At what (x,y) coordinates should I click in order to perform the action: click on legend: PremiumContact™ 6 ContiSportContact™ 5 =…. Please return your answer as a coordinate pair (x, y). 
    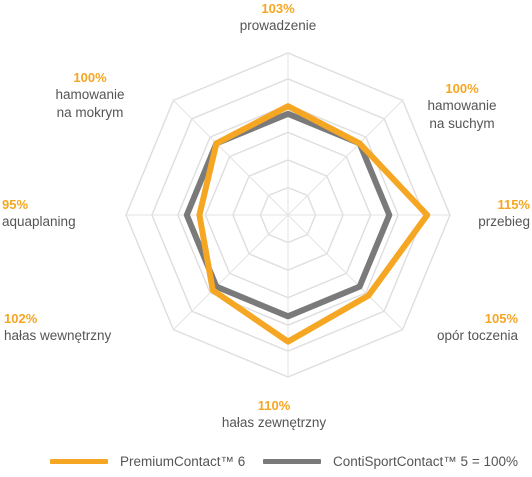
    Looking at the image, I should click on (266, 465).